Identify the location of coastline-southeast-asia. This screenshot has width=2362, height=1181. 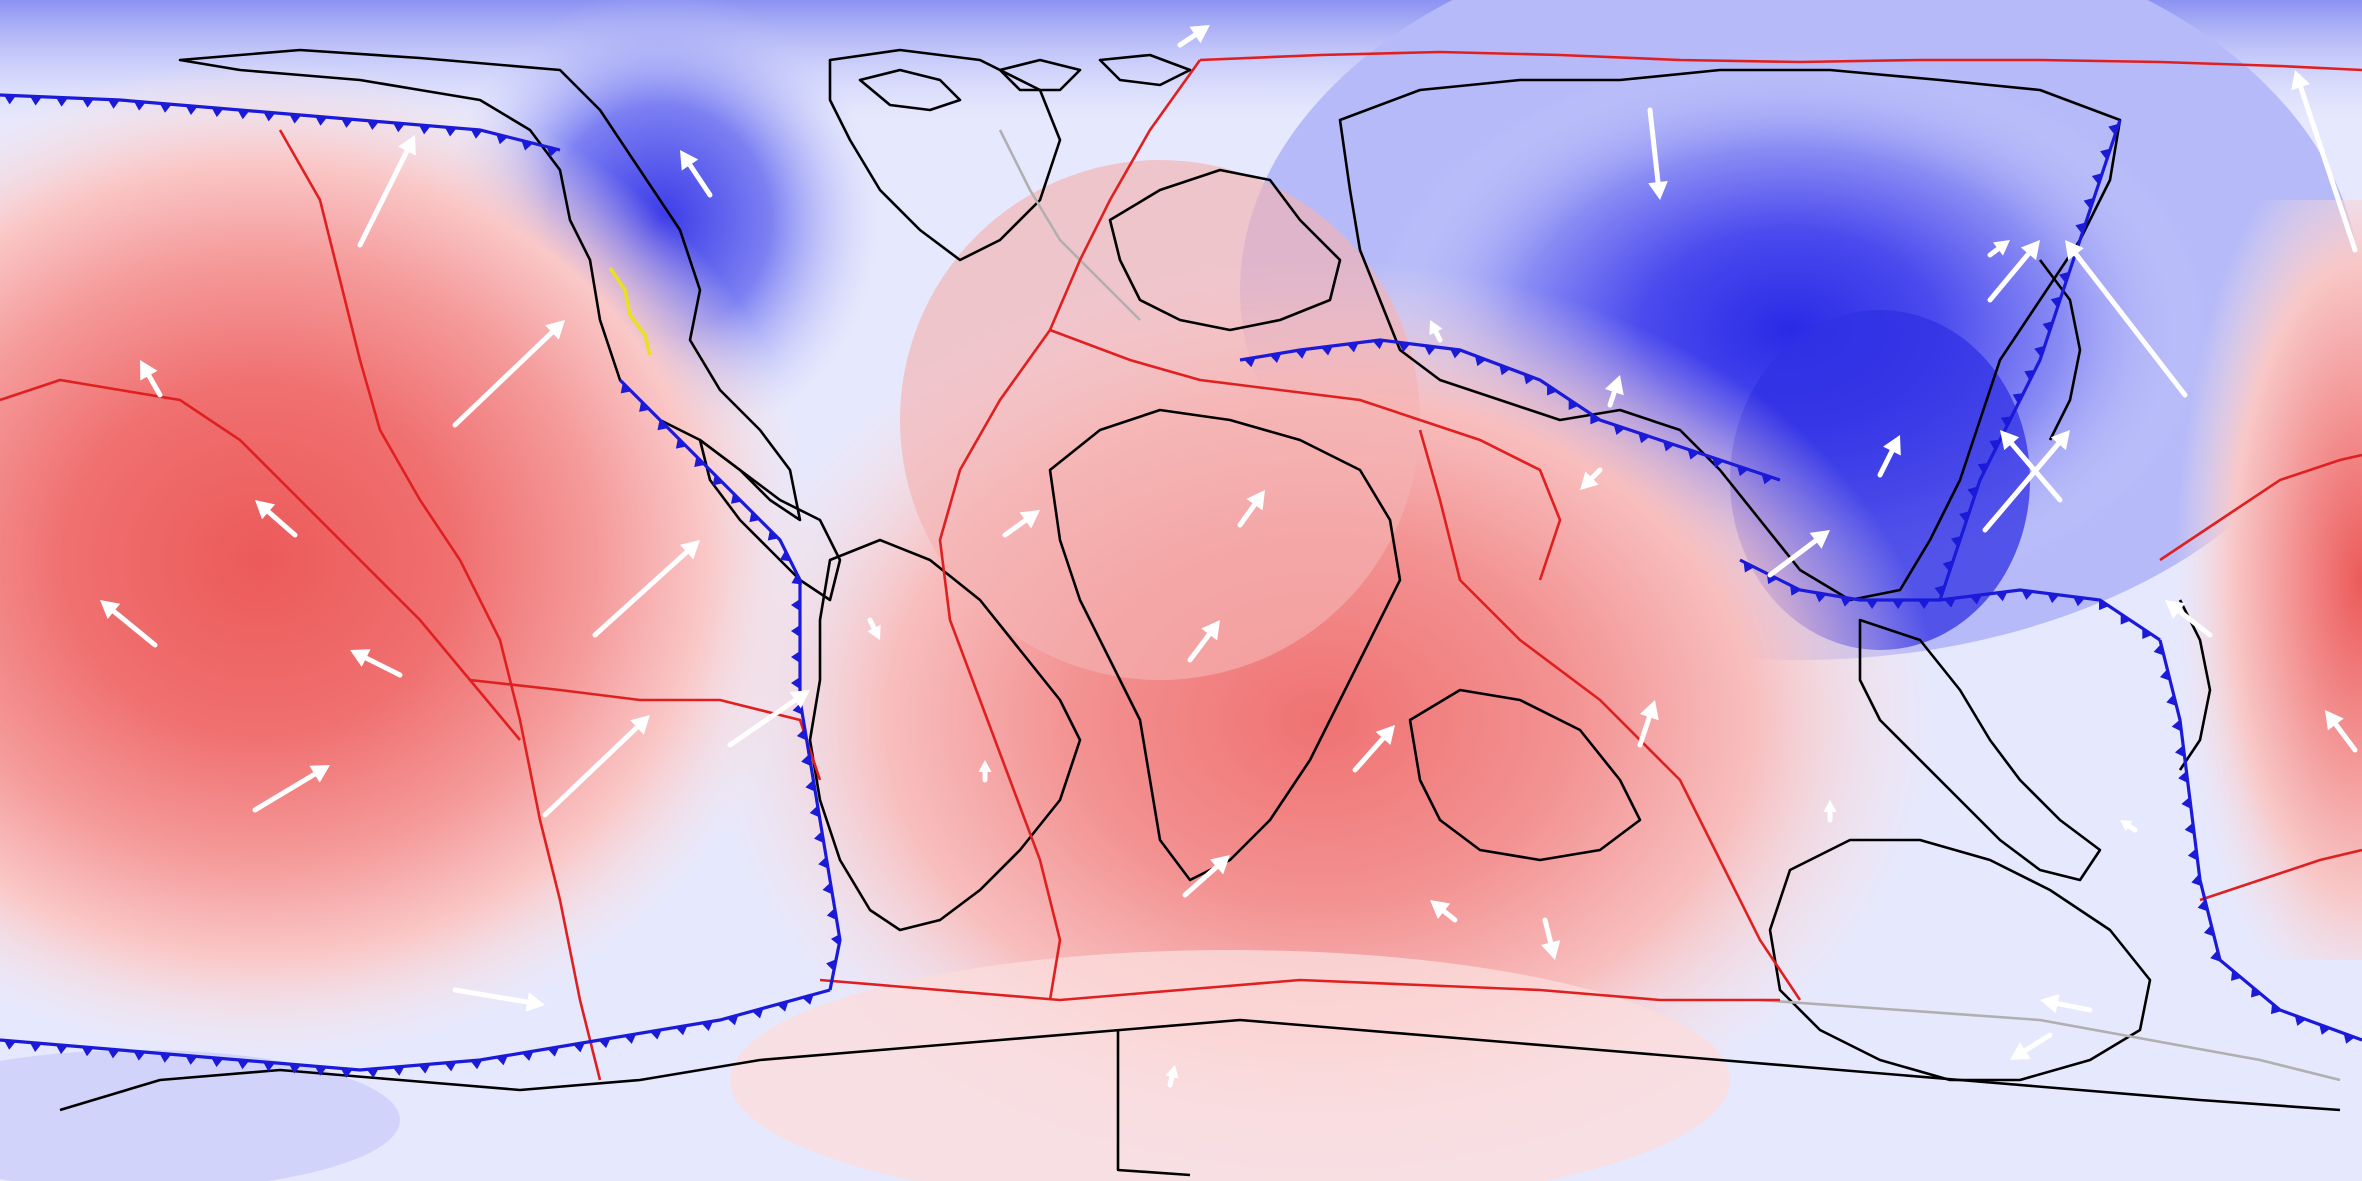
(1980, 750).